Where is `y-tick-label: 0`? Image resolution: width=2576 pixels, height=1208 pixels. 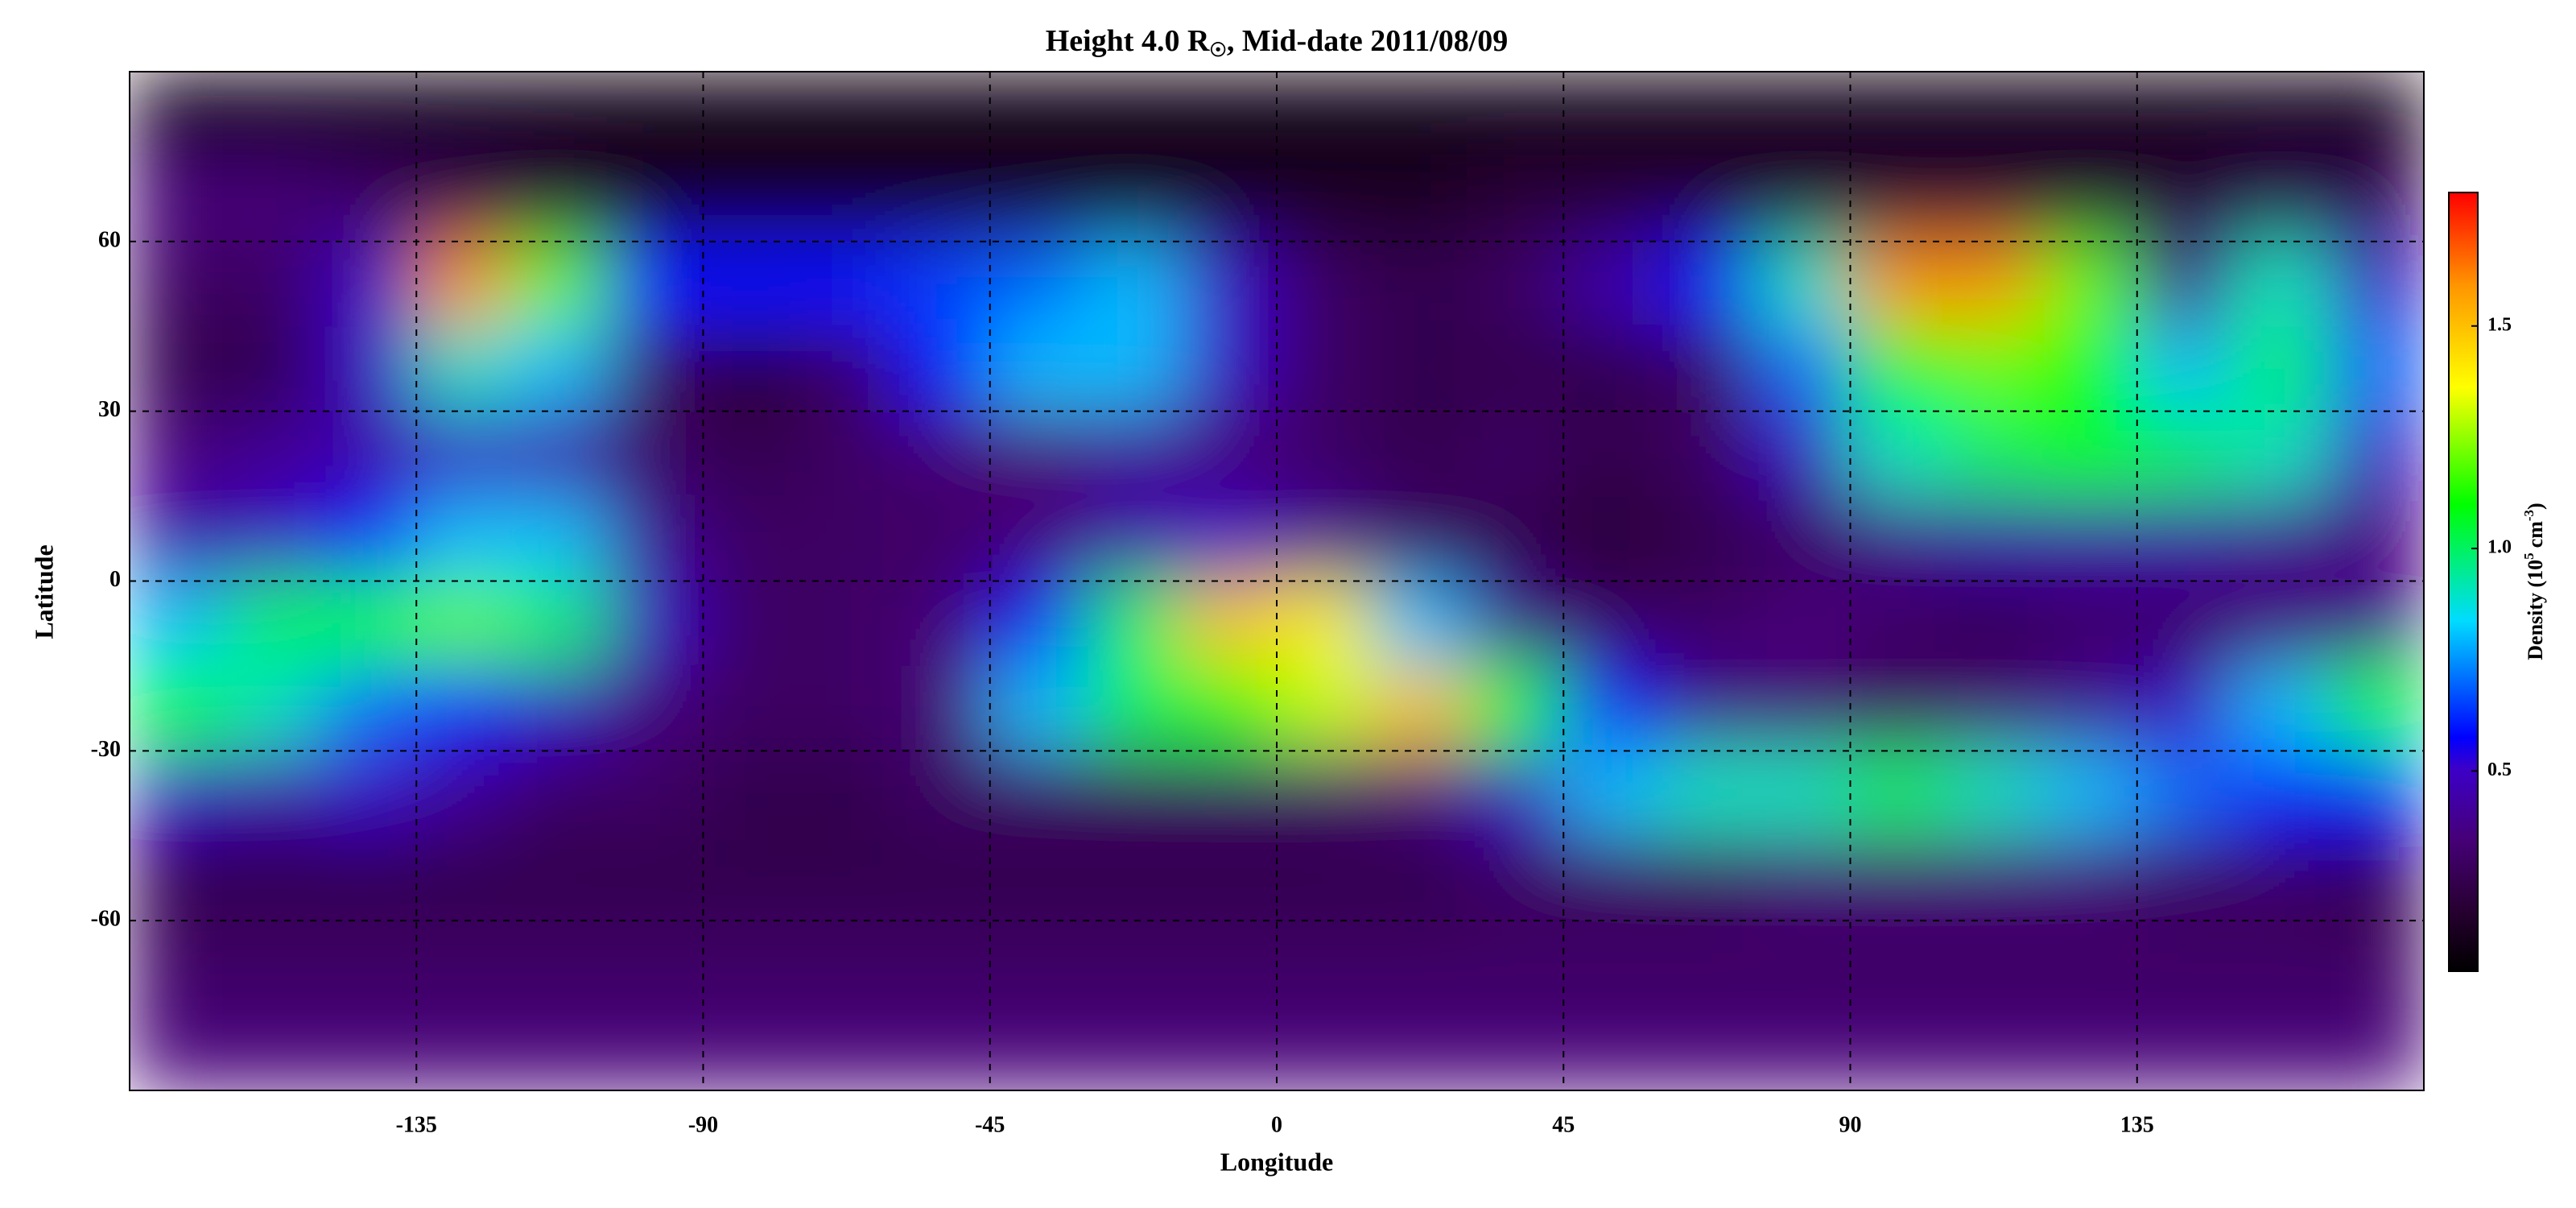
y-tick-label: 0 is located at coordinates (115, 580).